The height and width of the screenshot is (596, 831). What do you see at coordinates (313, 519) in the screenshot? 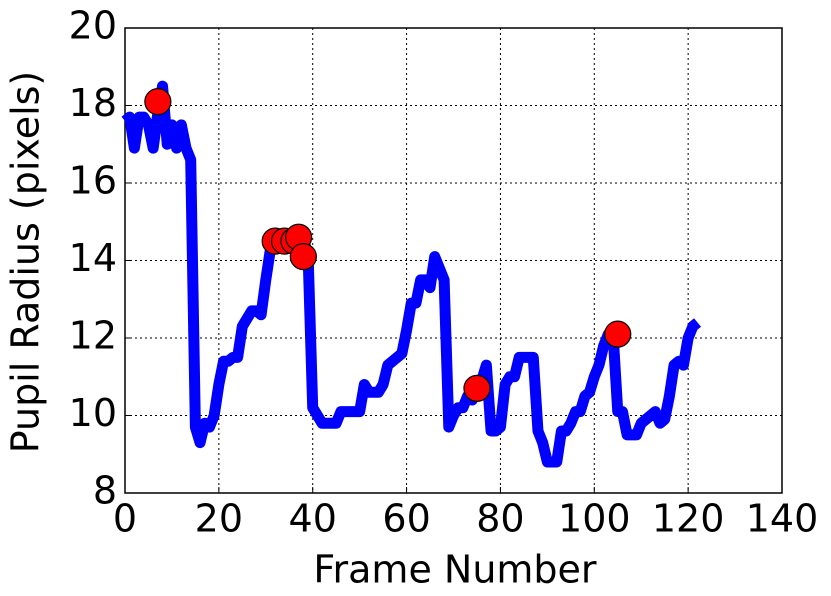
I see `x-tick-label: 40` at bounding box center [313, 519].